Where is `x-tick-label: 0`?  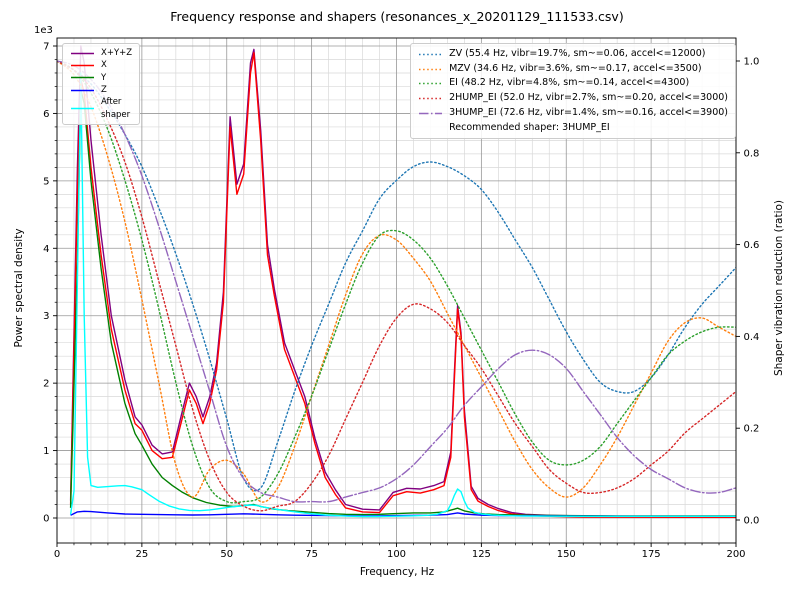
x-tick-label: 0 is located at coordinates (57, 554).